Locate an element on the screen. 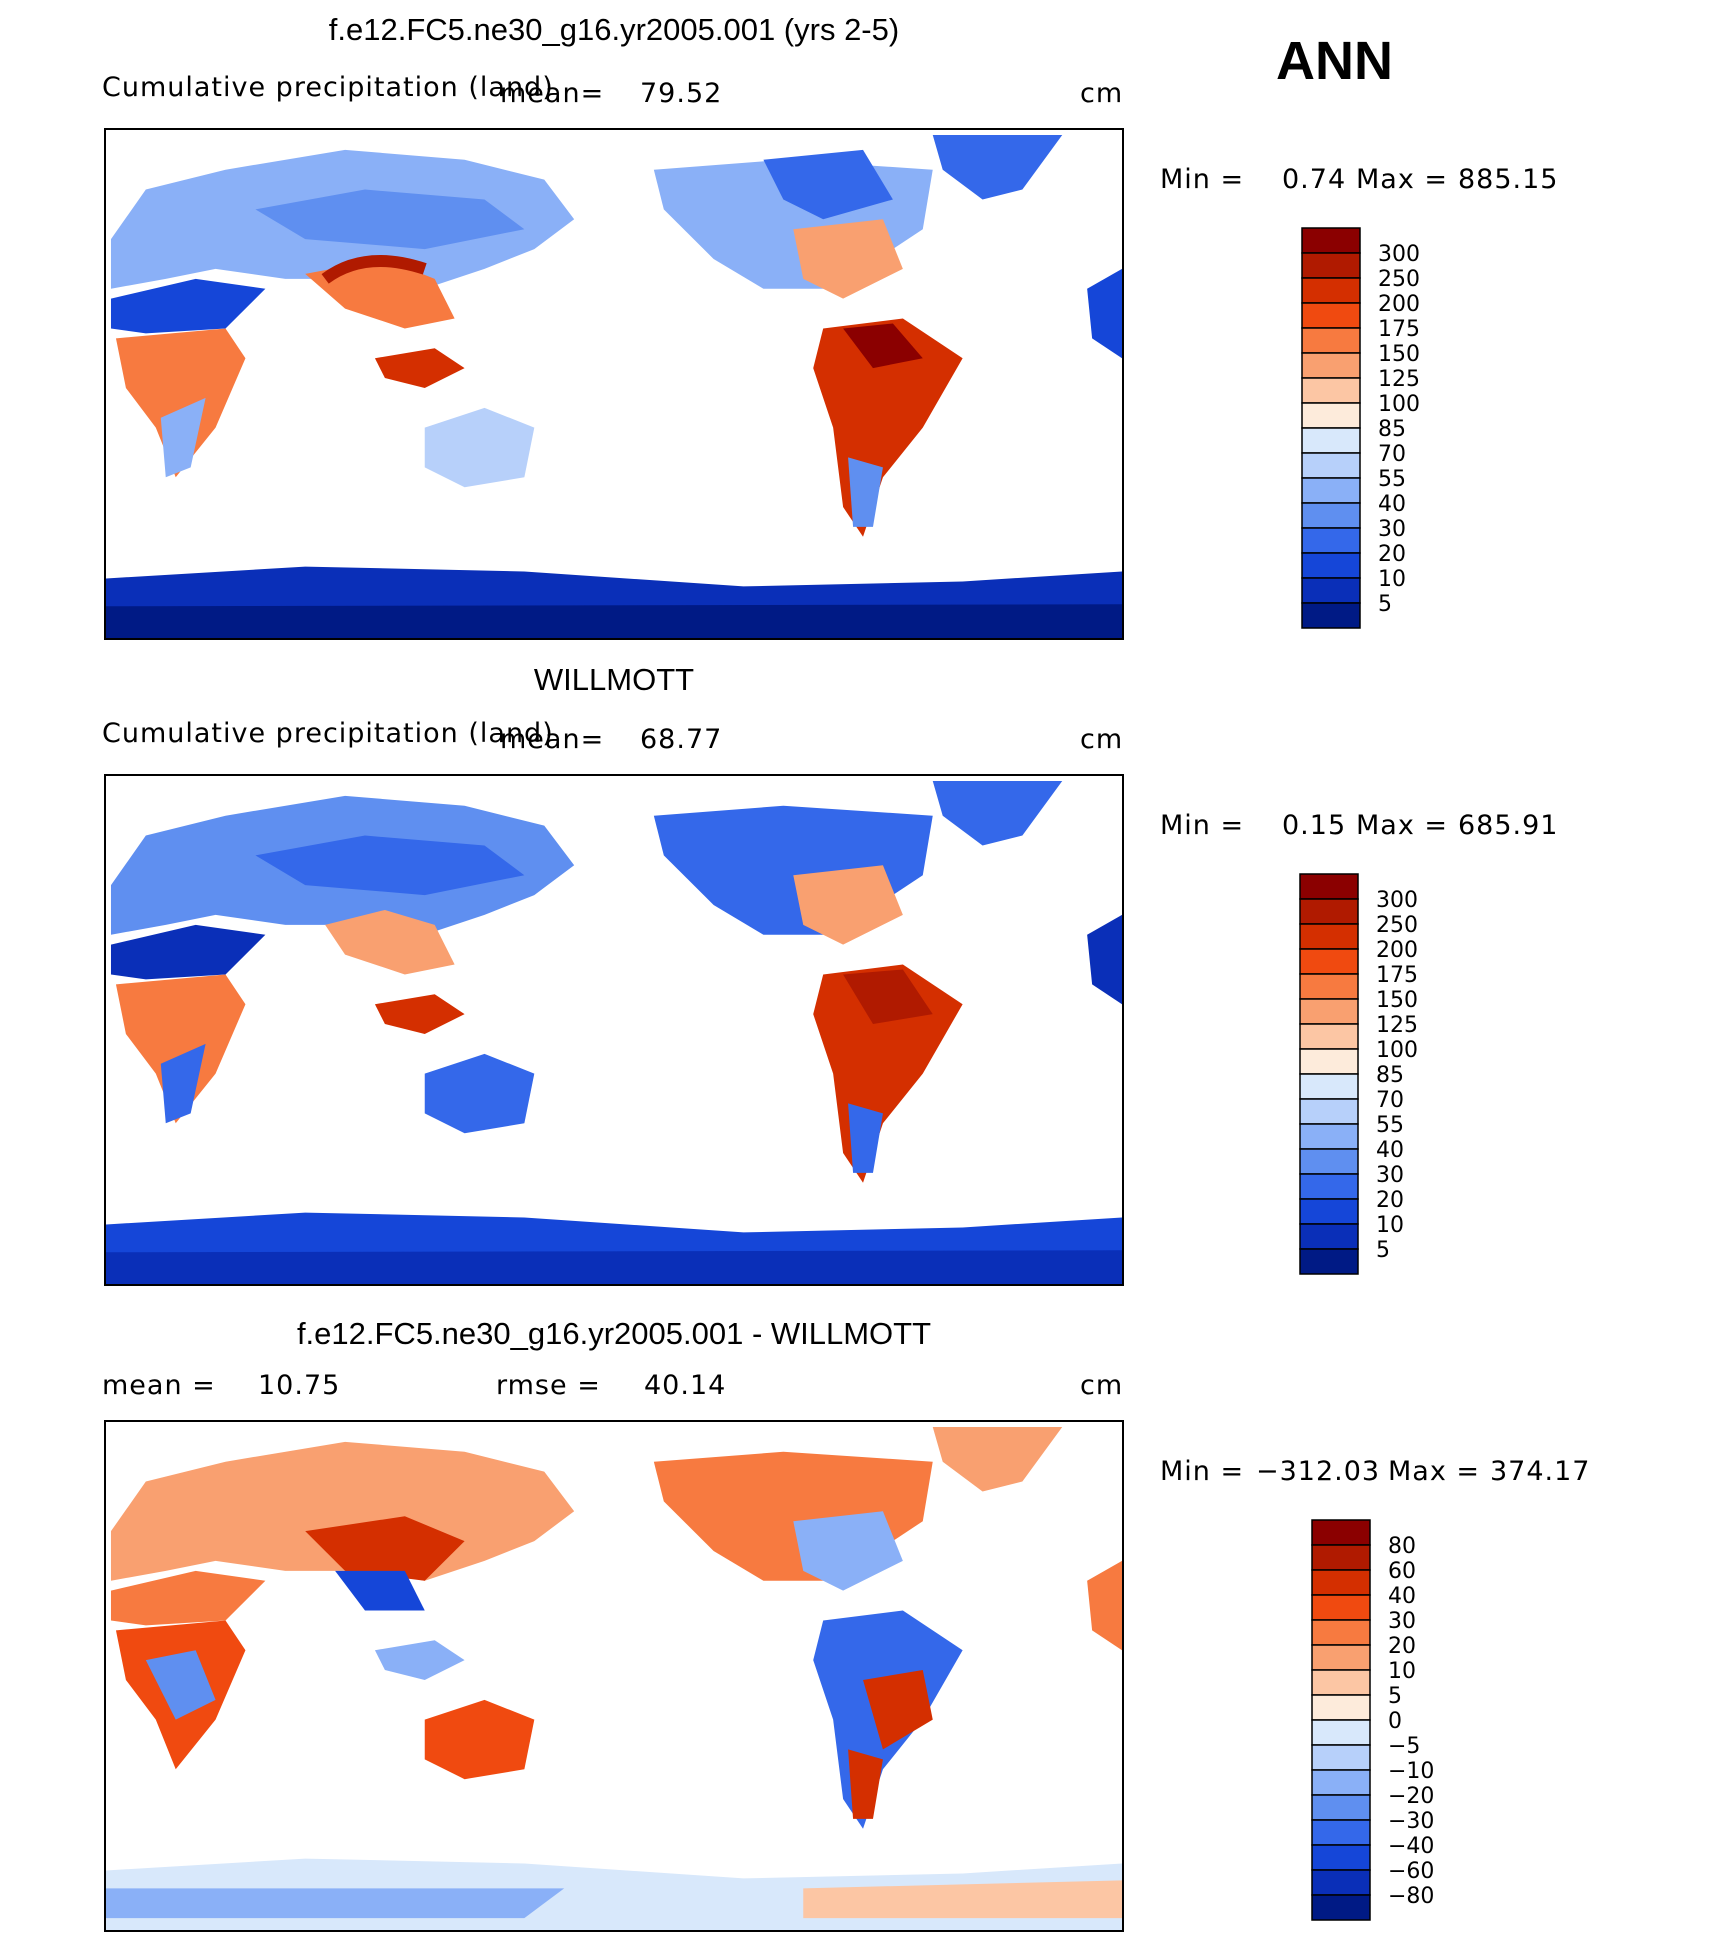 Image resolution: width=1710 pixels, height=1947 pixels. land-east-brazil is located at coordinates (898, 1710).